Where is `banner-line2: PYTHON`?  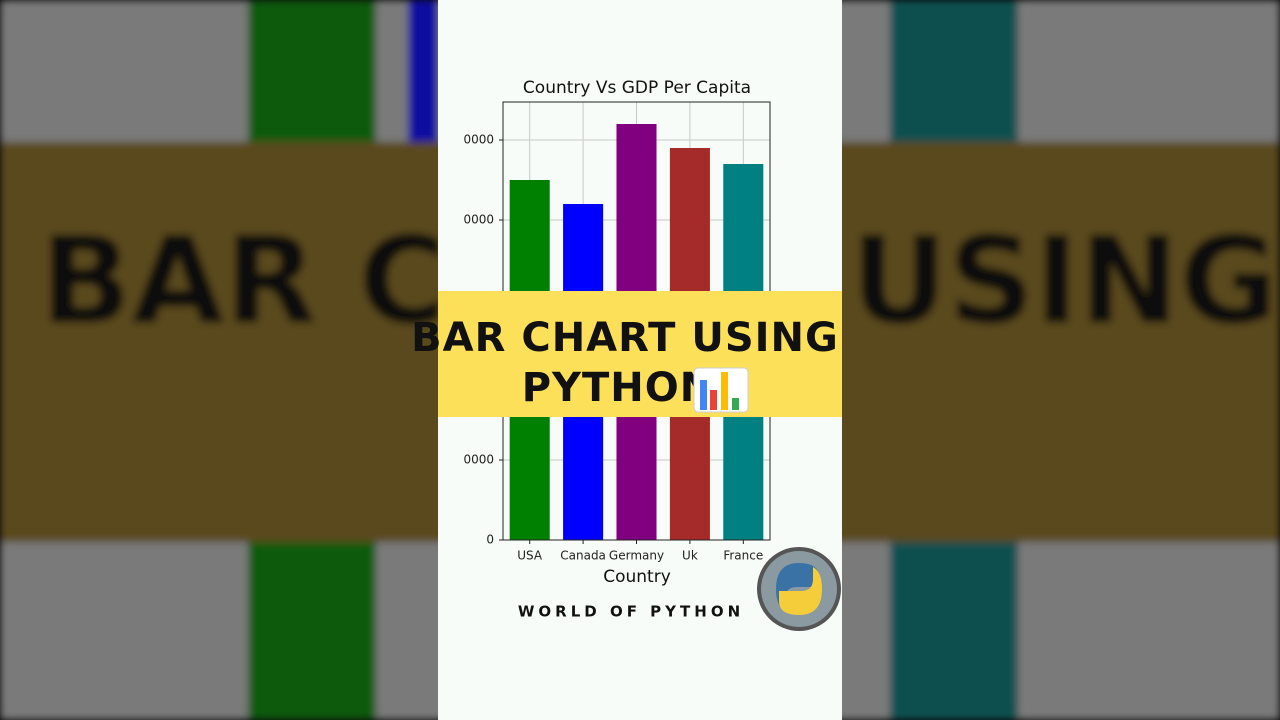
banner-line2: PYTHON is located at coordinates (618, 388).